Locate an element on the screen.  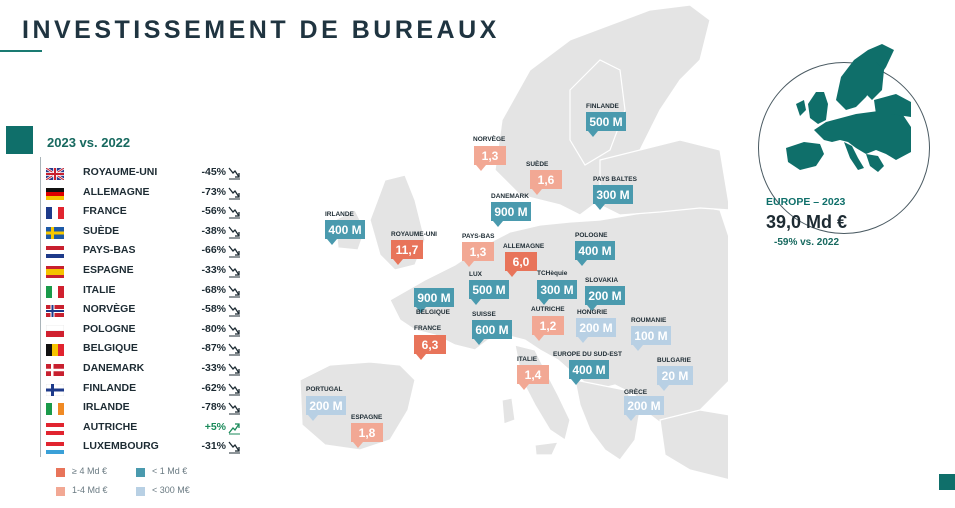
list-item: SUÈDE -38% is located at coordinates (146, 233).